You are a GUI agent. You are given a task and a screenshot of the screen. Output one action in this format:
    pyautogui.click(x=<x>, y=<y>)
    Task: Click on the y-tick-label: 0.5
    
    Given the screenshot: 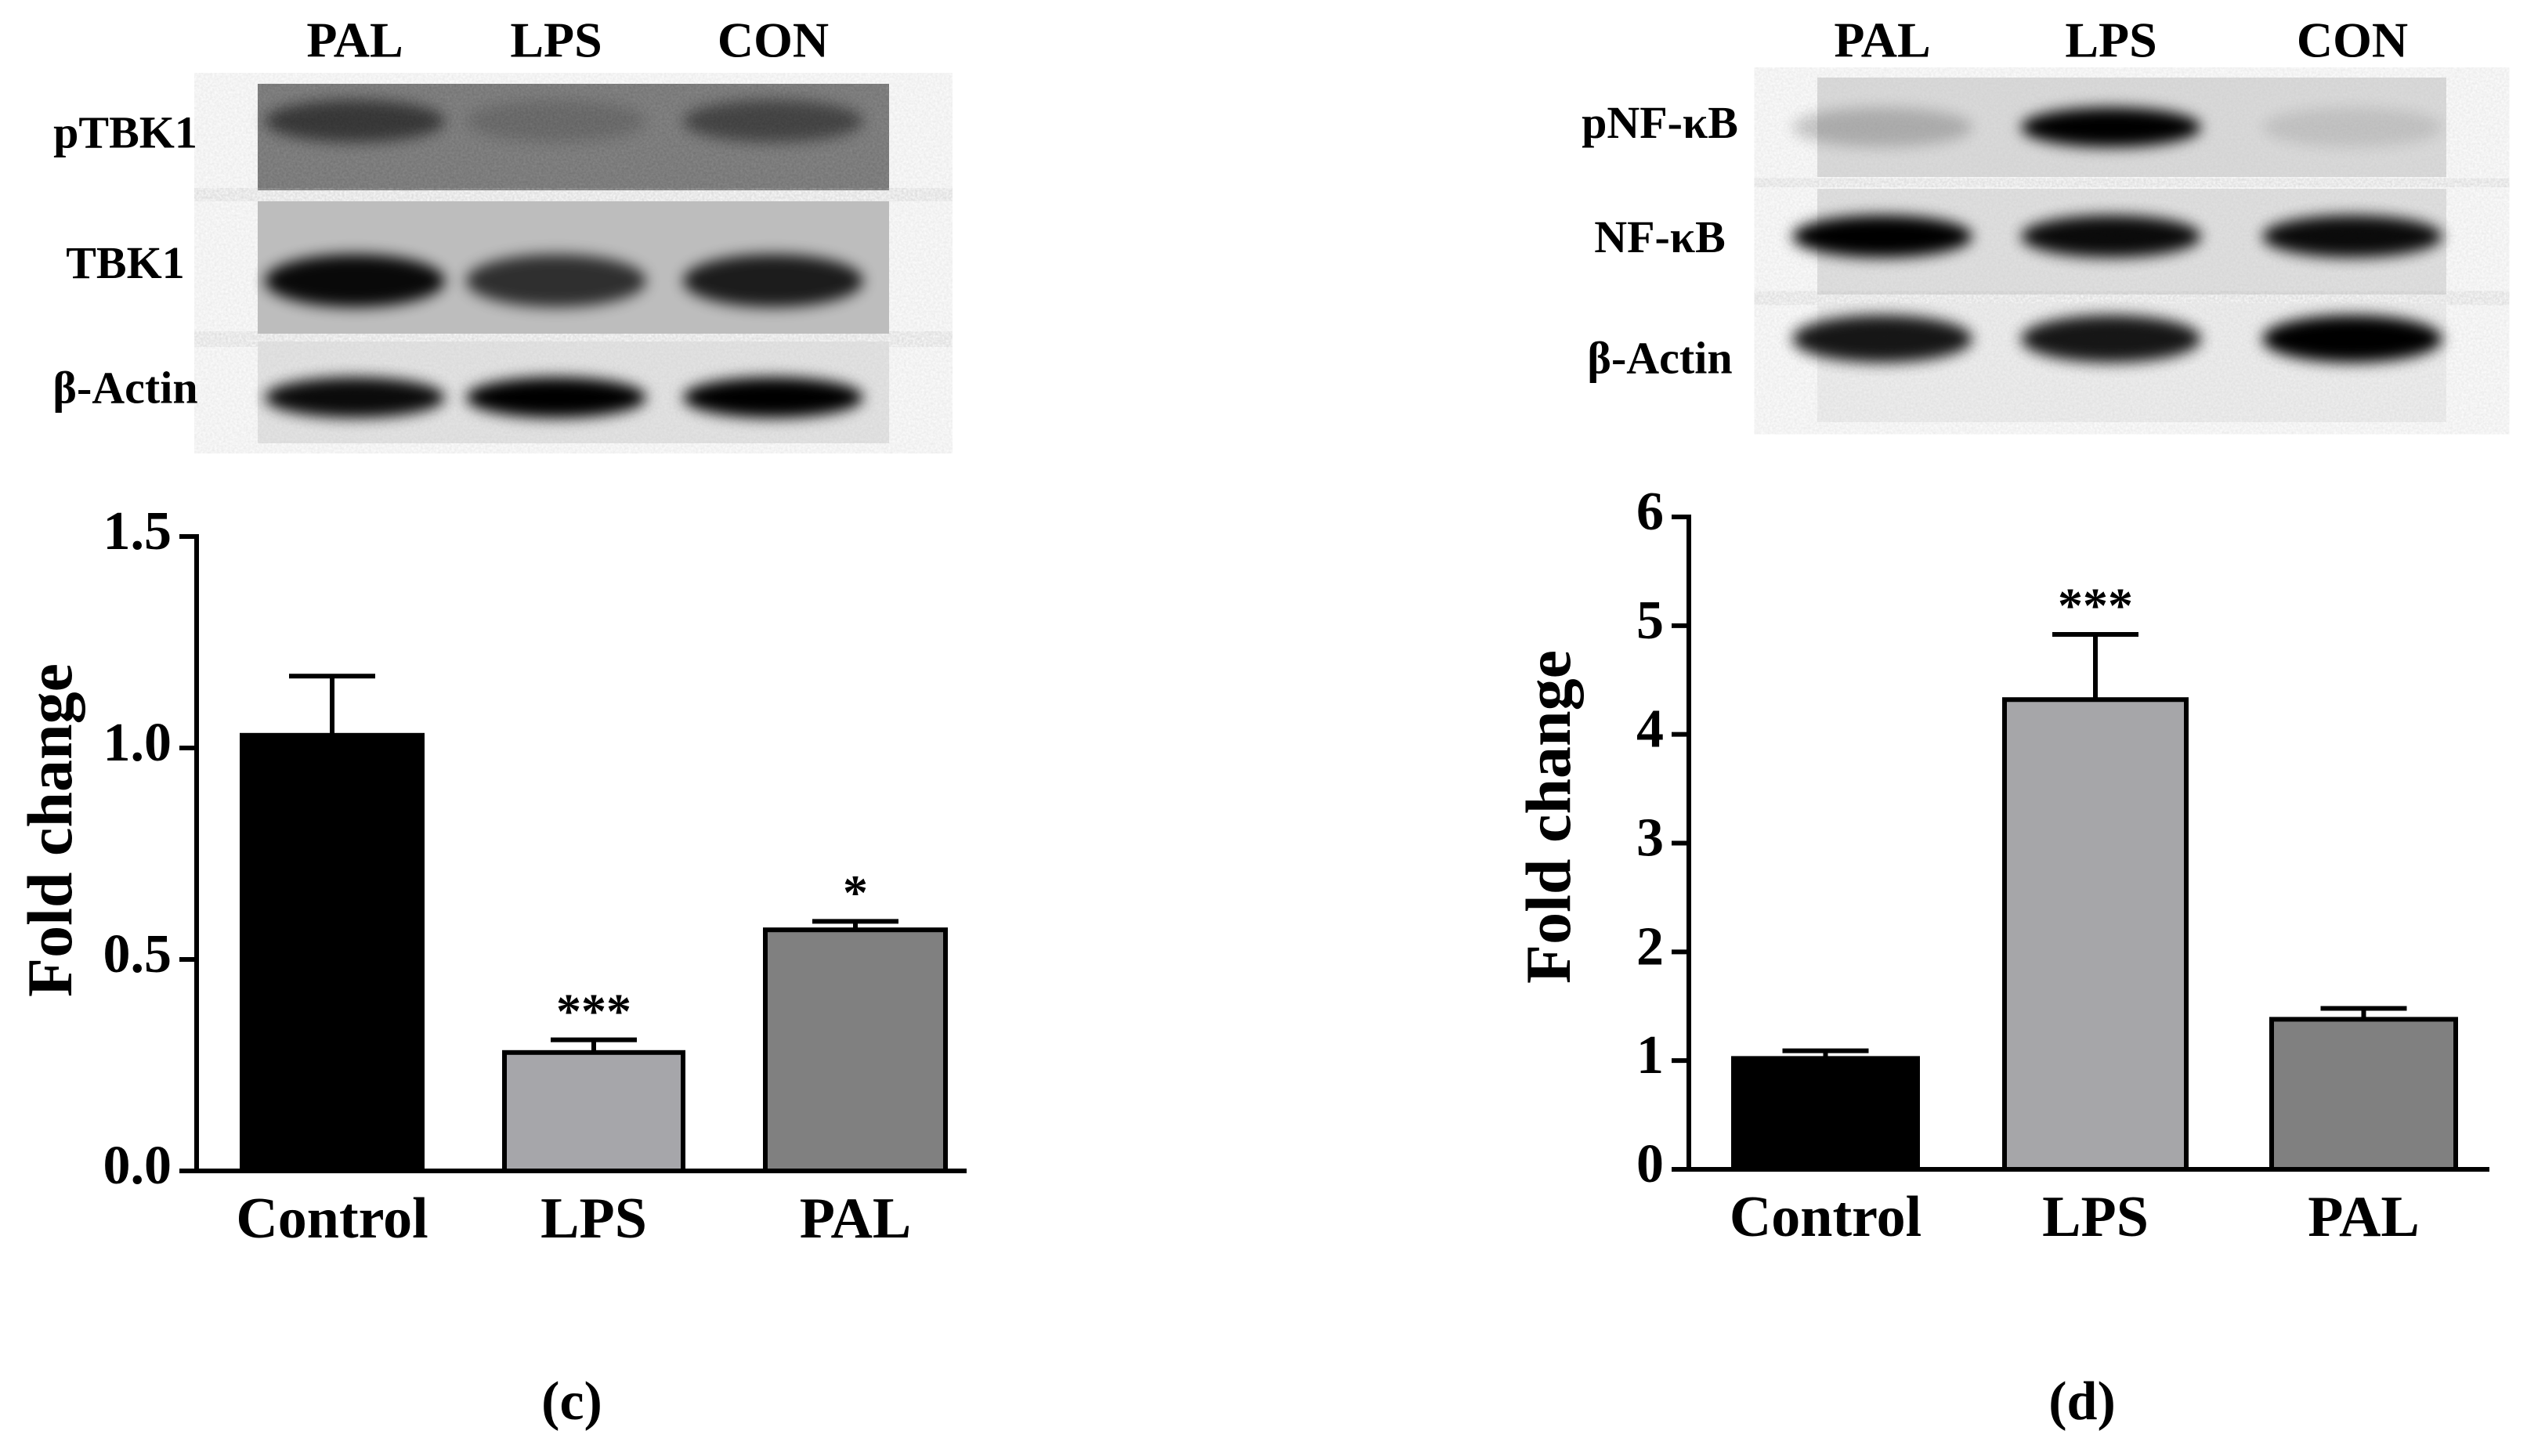 What is the action you would take?
    pyautogui.click(x=137, y=954)
    